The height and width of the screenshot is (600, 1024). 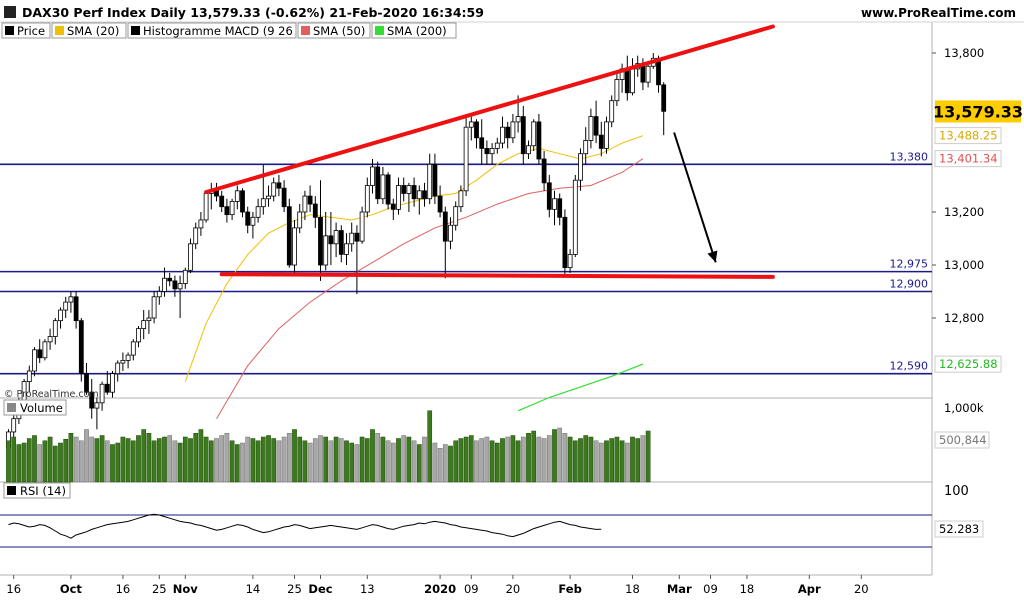 What do you see at coordinates (712, 256) in the screenshot?
I see `forecast-arrow-head` at bounding box center [712, 256].